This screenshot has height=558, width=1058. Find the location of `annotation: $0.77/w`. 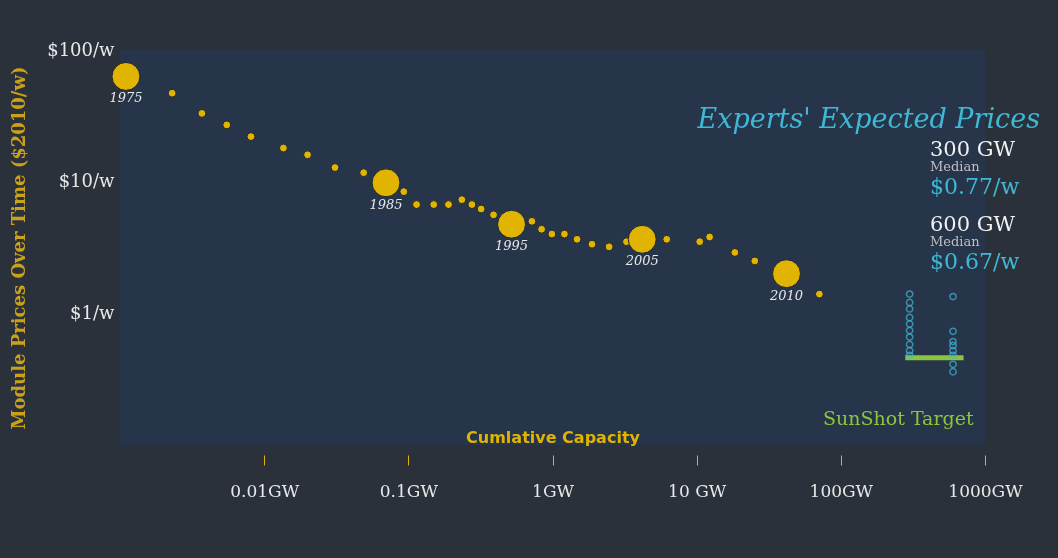

annotation: $0.77/w is located at coordinates (975, 186).